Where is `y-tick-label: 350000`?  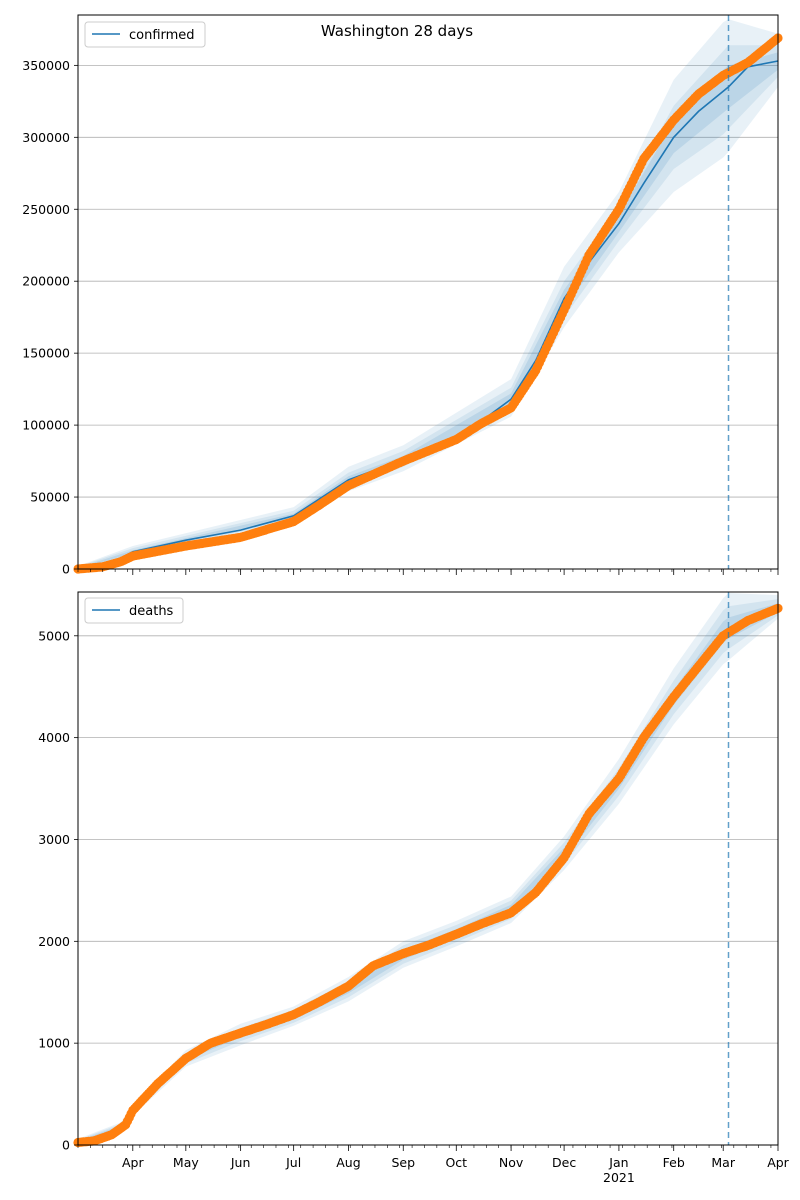 y-tick-label: 350000 is located at coordinates (46, 65).